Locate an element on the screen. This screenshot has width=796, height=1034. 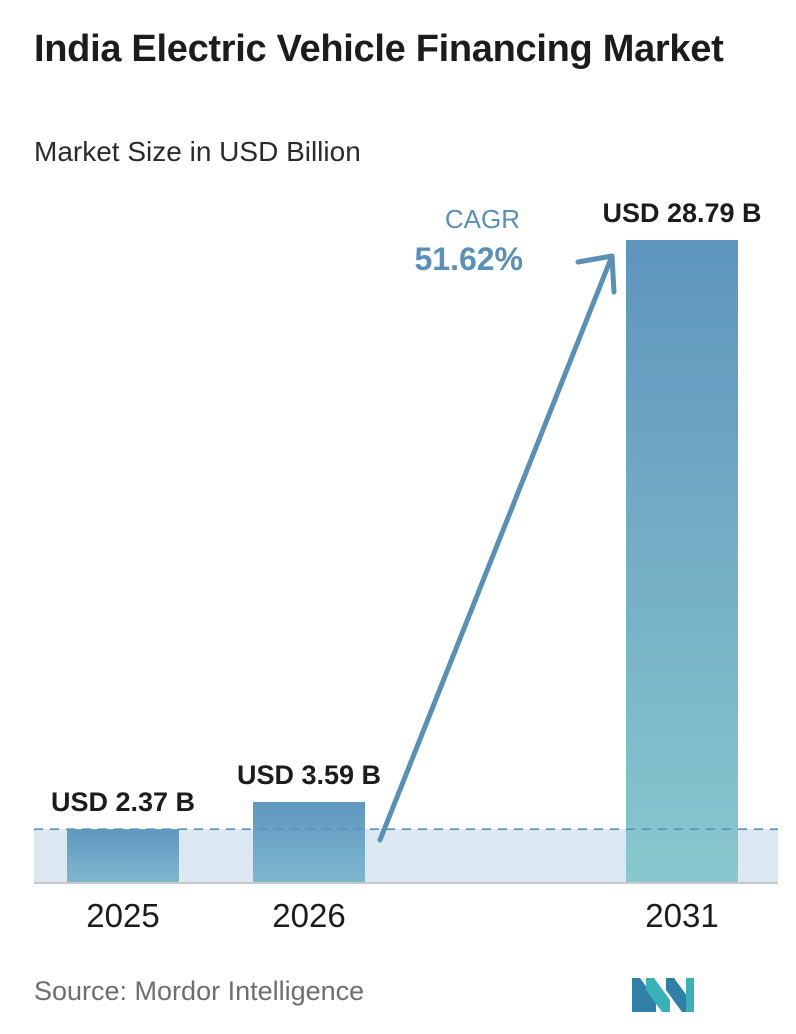
bar-2031 is located at coordinates (682, 561).